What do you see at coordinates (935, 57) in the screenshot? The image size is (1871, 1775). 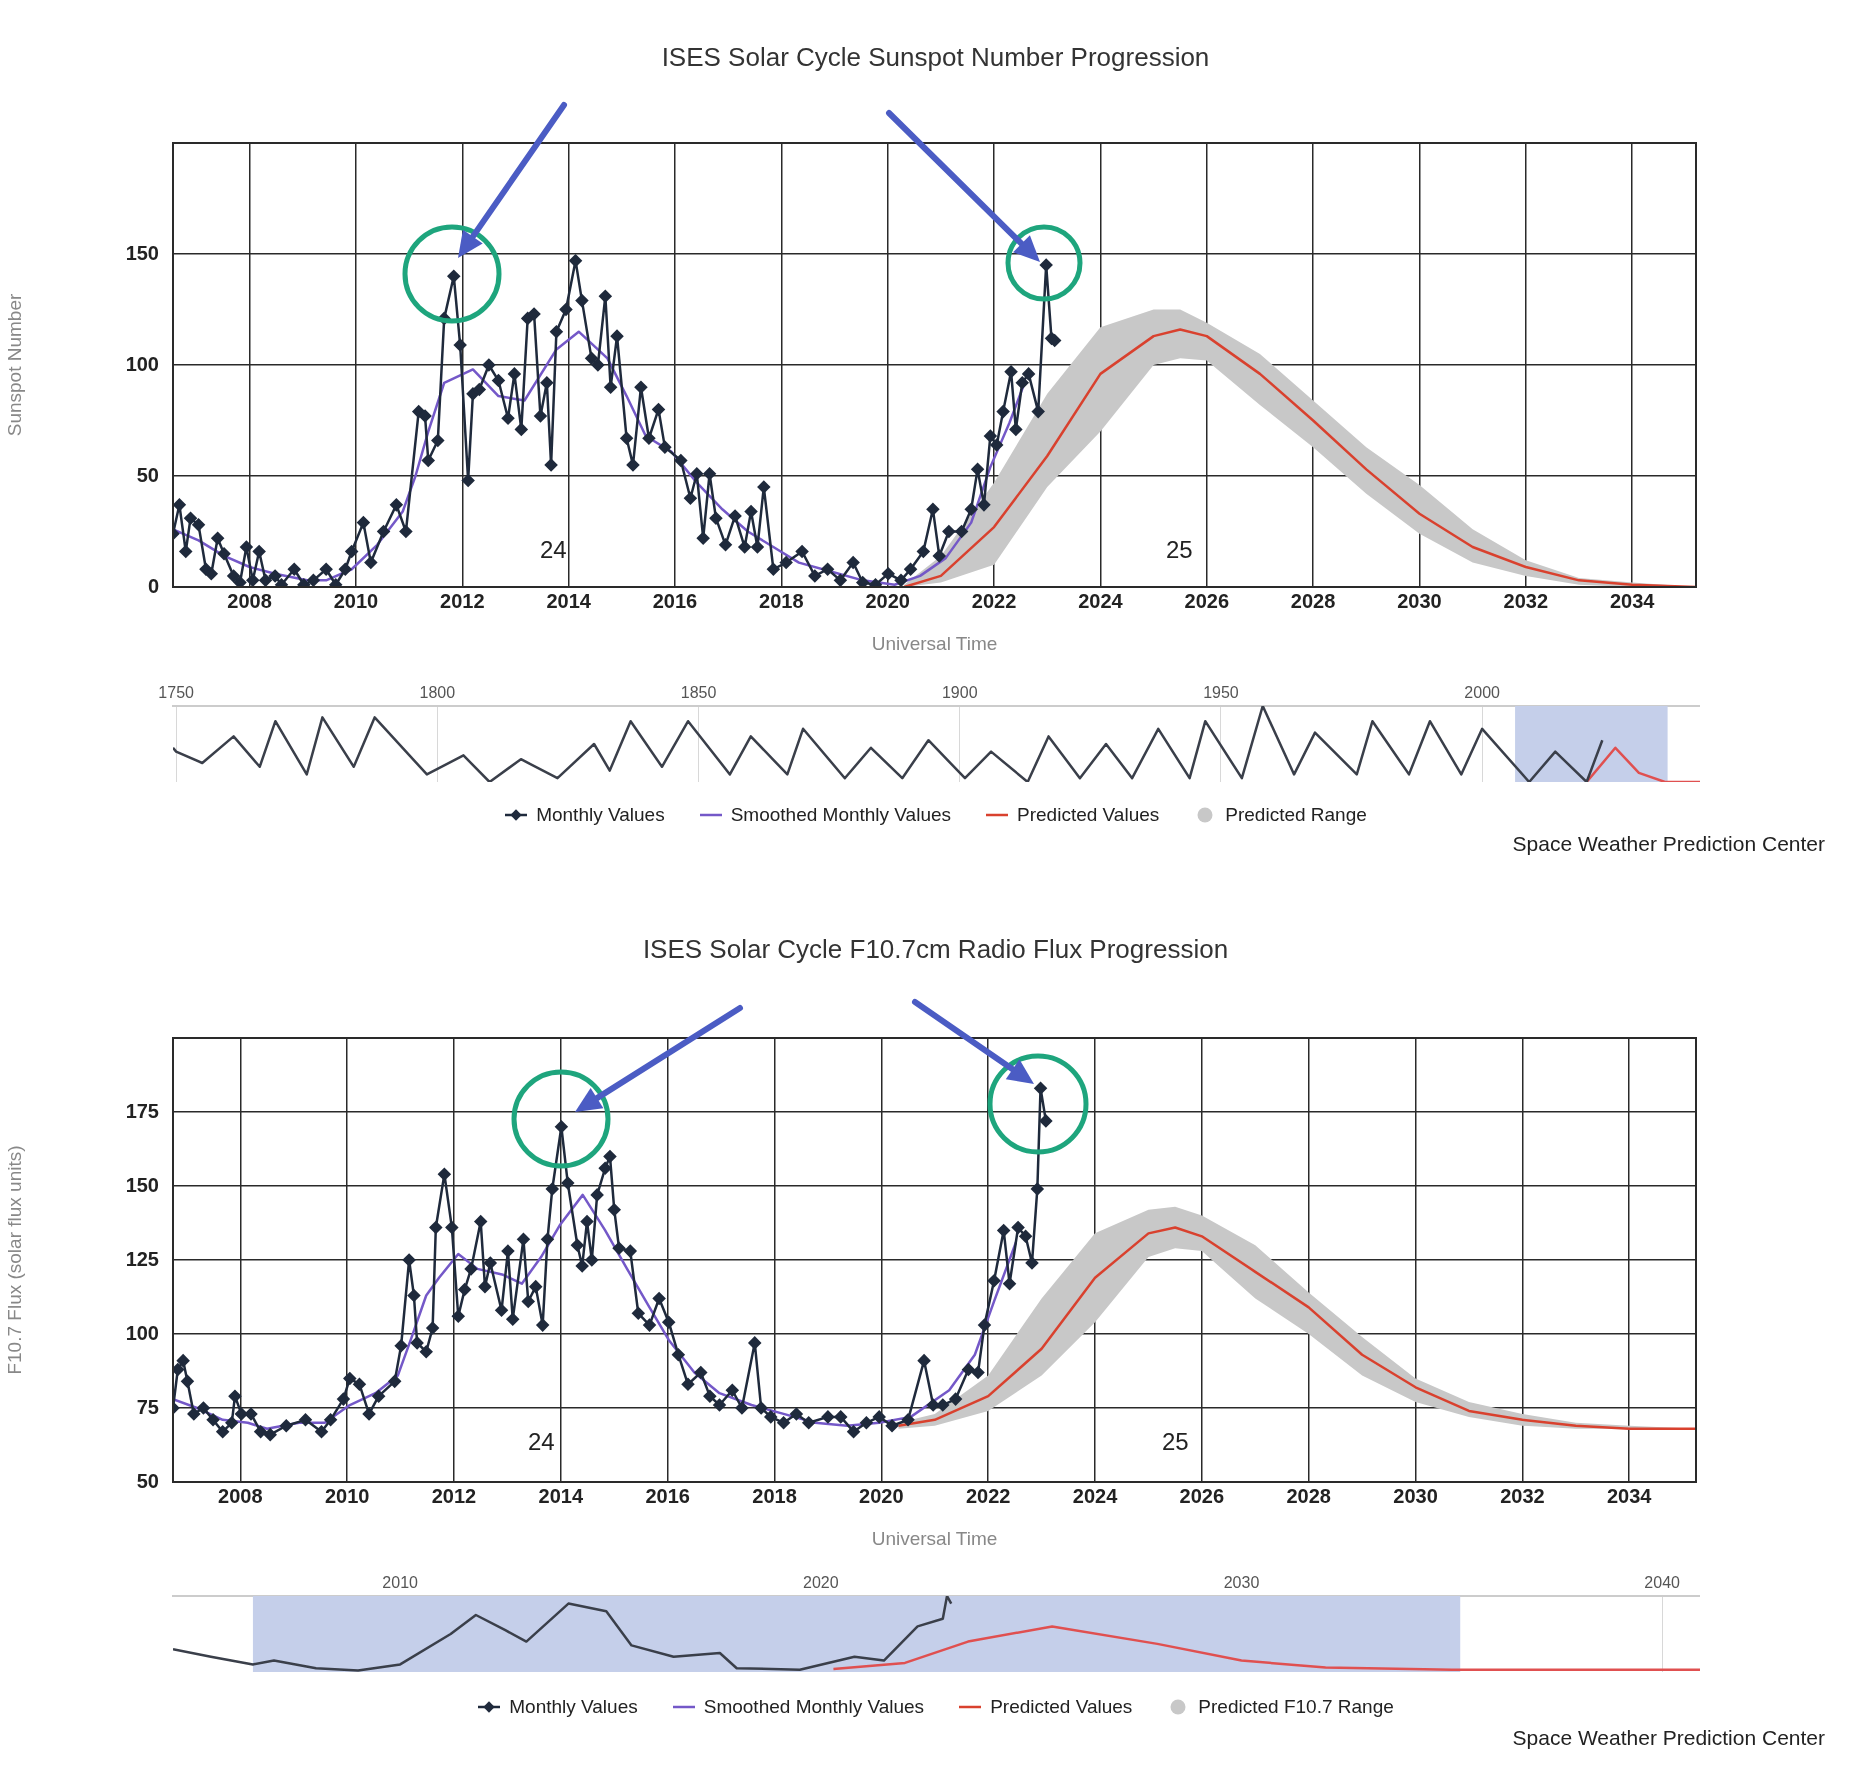 I see `chart-title: ISES Solar Cycle Sunspot Number Progression` at bounding box center [935, 57].